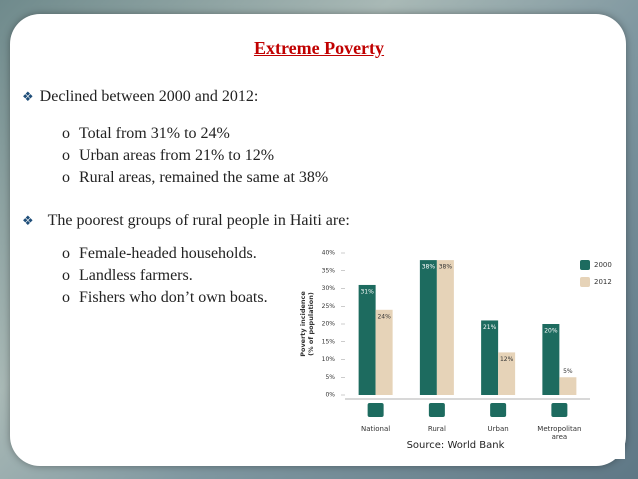  I want to click on sub-text: Rural areas, remained the same at 38%, so click(204, 177).